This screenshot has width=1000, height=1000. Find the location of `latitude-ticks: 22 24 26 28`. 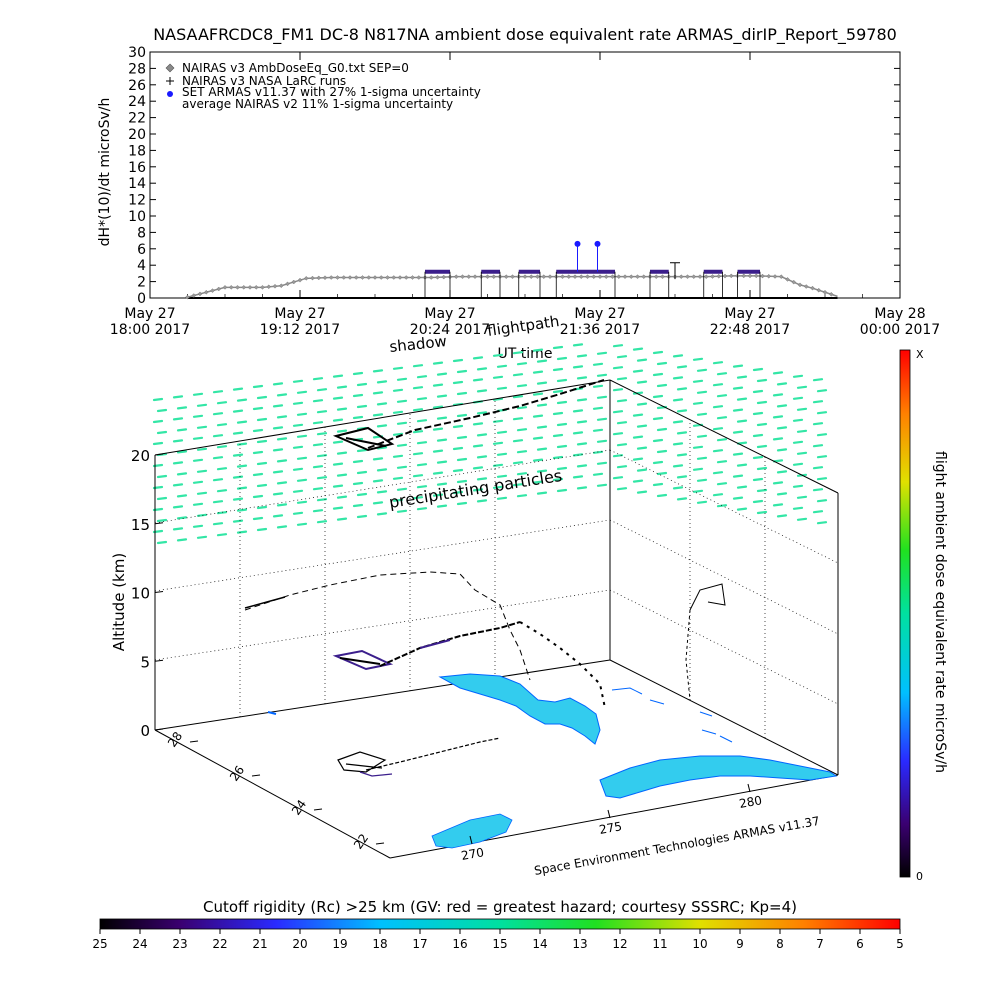

latitude-ticks: 22 24 26 28 is located at coordinates (275, 790).